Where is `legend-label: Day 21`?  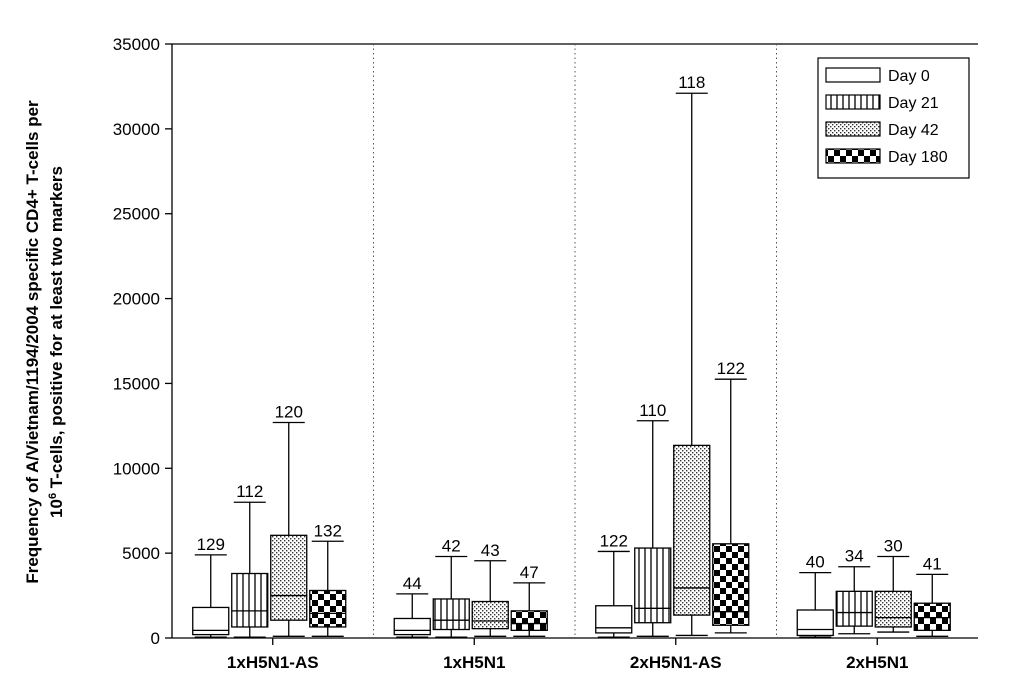 legend-label: Day 21 is located at coordinates (913, 103).